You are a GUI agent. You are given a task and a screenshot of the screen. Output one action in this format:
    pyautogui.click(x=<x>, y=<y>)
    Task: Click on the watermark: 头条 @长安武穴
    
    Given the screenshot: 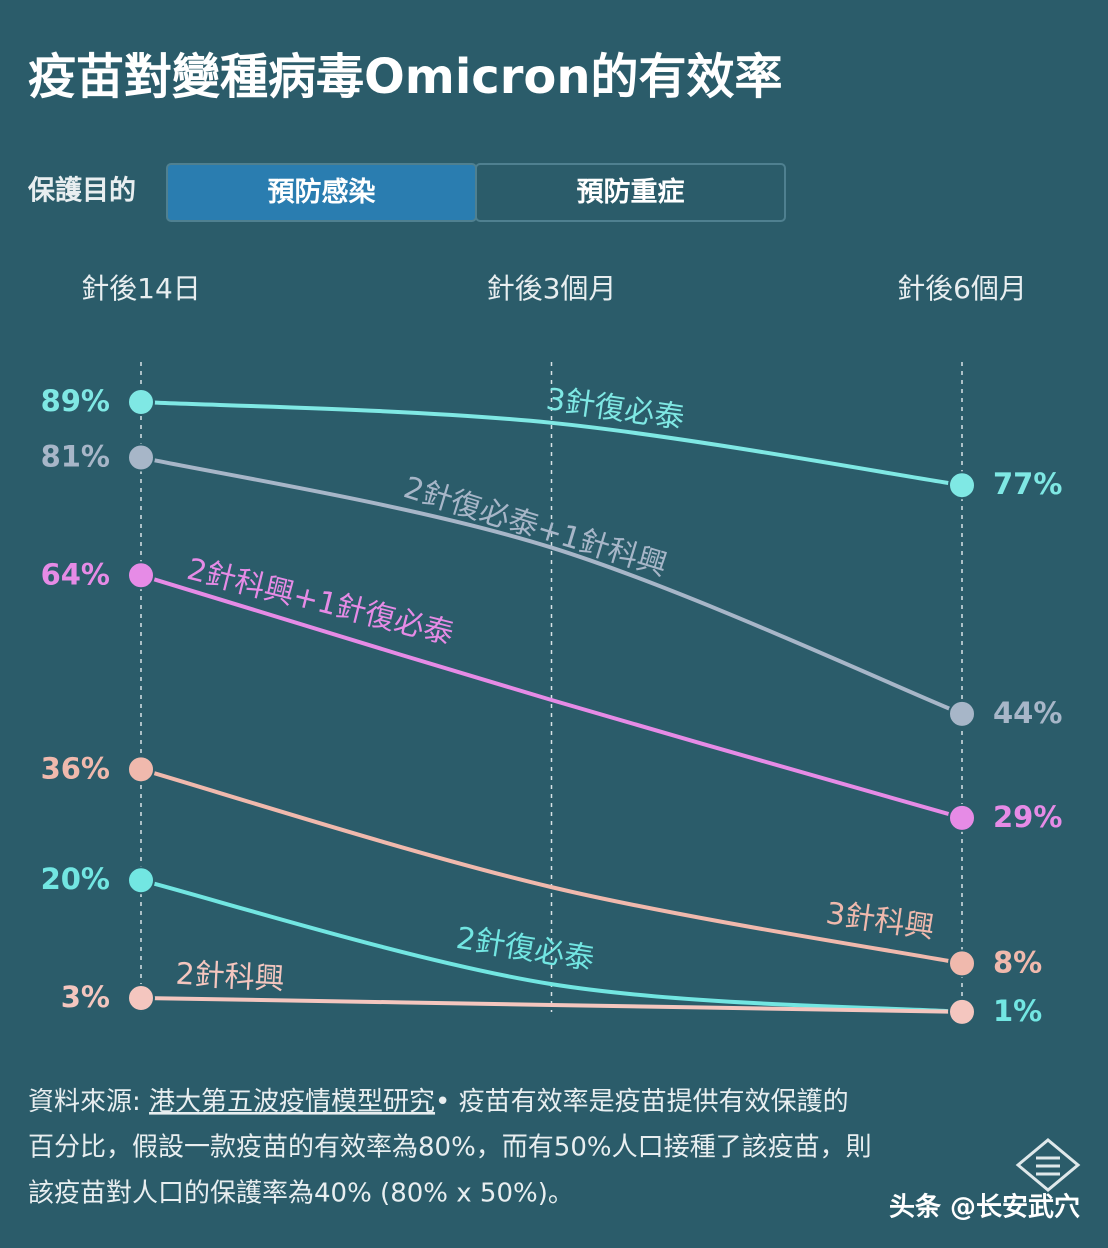 What is the action you would take?
    pyautogui.click(x=984, y=1208)
    